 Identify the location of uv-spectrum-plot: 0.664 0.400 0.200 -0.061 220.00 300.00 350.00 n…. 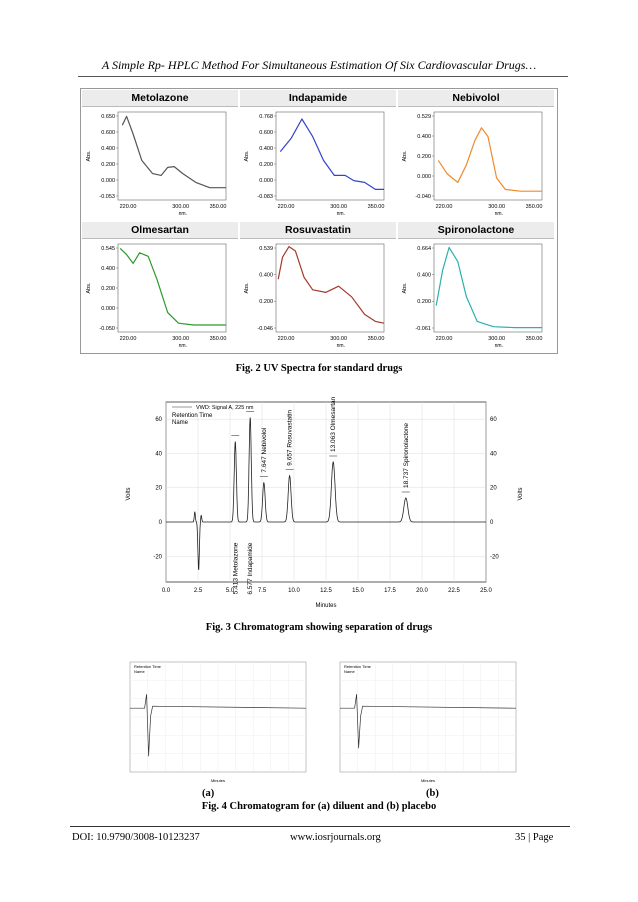
(472, 296).